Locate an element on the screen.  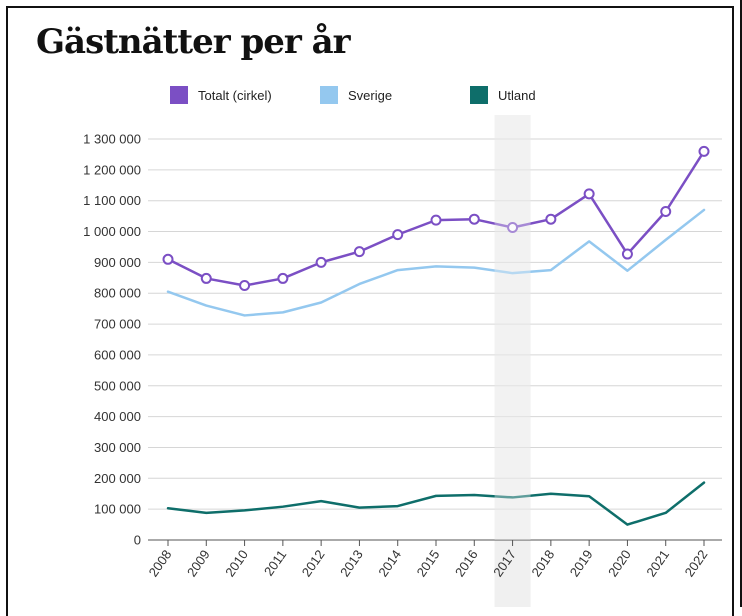
x-tick-label: 2019 is located at coordinates (581, 563).